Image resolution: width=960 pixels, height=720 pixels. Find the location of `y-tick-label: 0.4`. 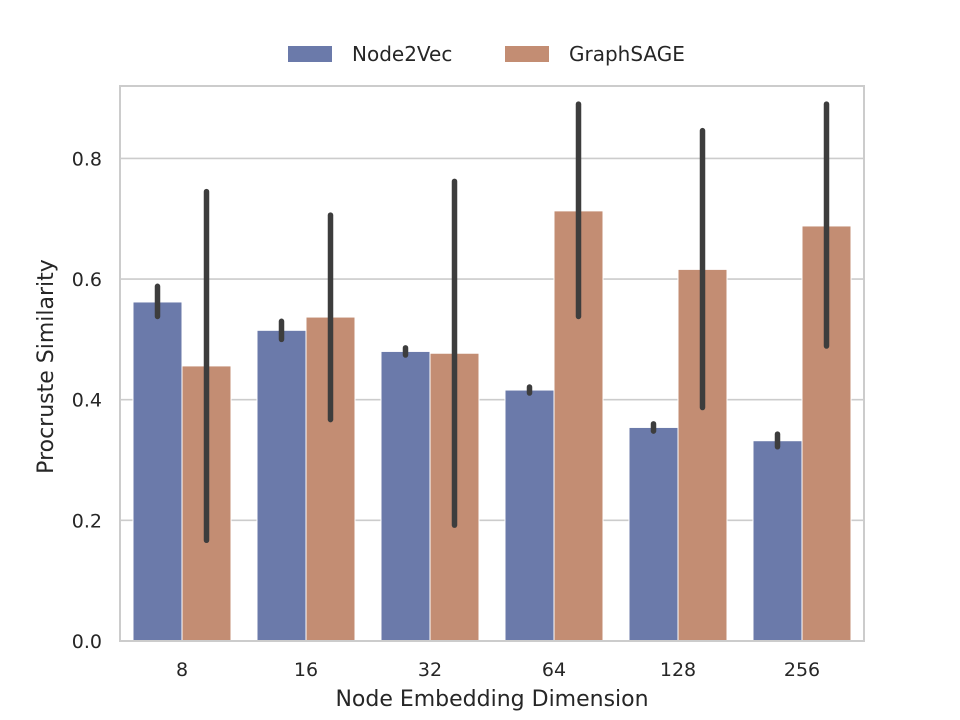

y-tick-label: 0.4 is located at coordinates (87, 401).